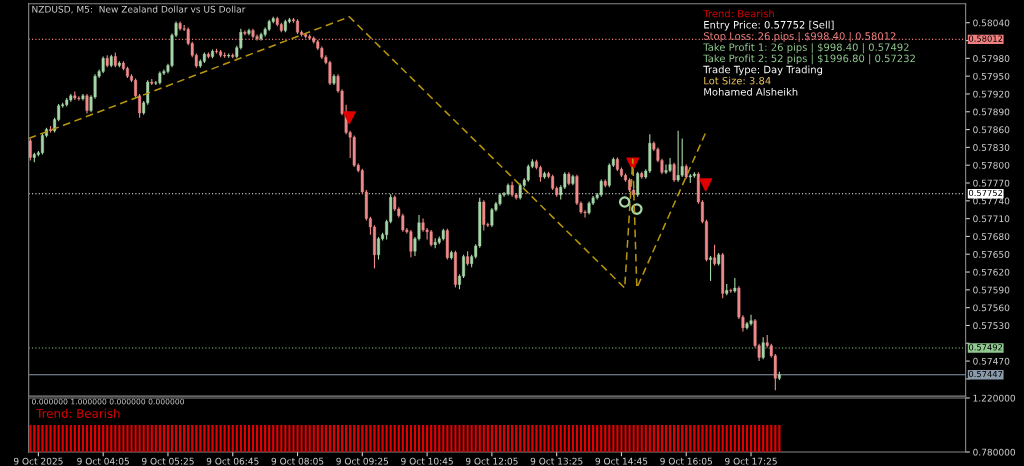 Image resolution: width=1024 pixels, height=466 pixels. What do you see at coordinates (751, 461) in the screenshot?
I see `x-tick-label: 9 Oct 17:25` at bounding box center [751, 461].